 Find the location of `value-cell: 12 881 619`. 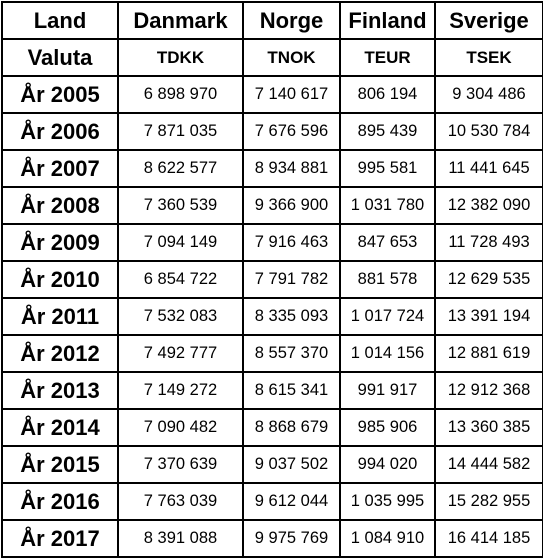

value-cell: 12 881 619 is located at coordinates (488, 353).